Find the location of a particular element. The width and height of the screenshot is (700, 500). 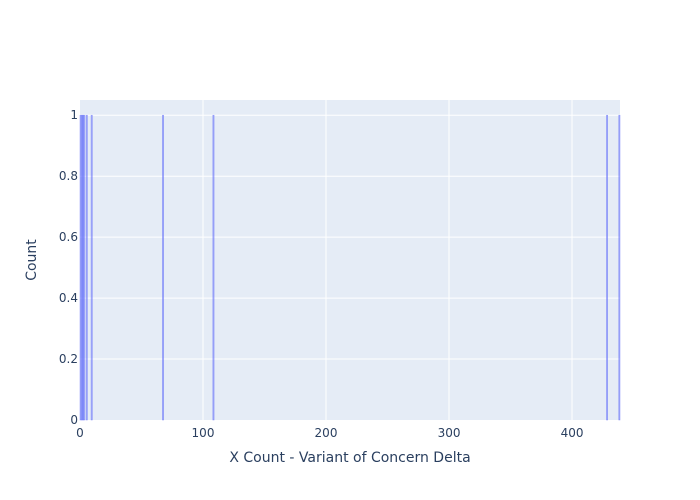

x-tick-label: 100 is located at coordinates (203, 433).